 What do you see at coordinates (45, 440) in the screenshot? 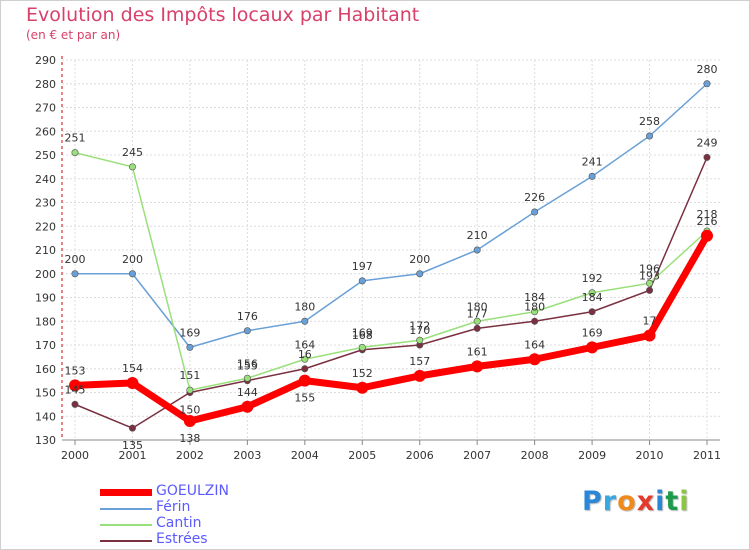
I see `y-tick-label: 130` at bounding box center [45, 440].